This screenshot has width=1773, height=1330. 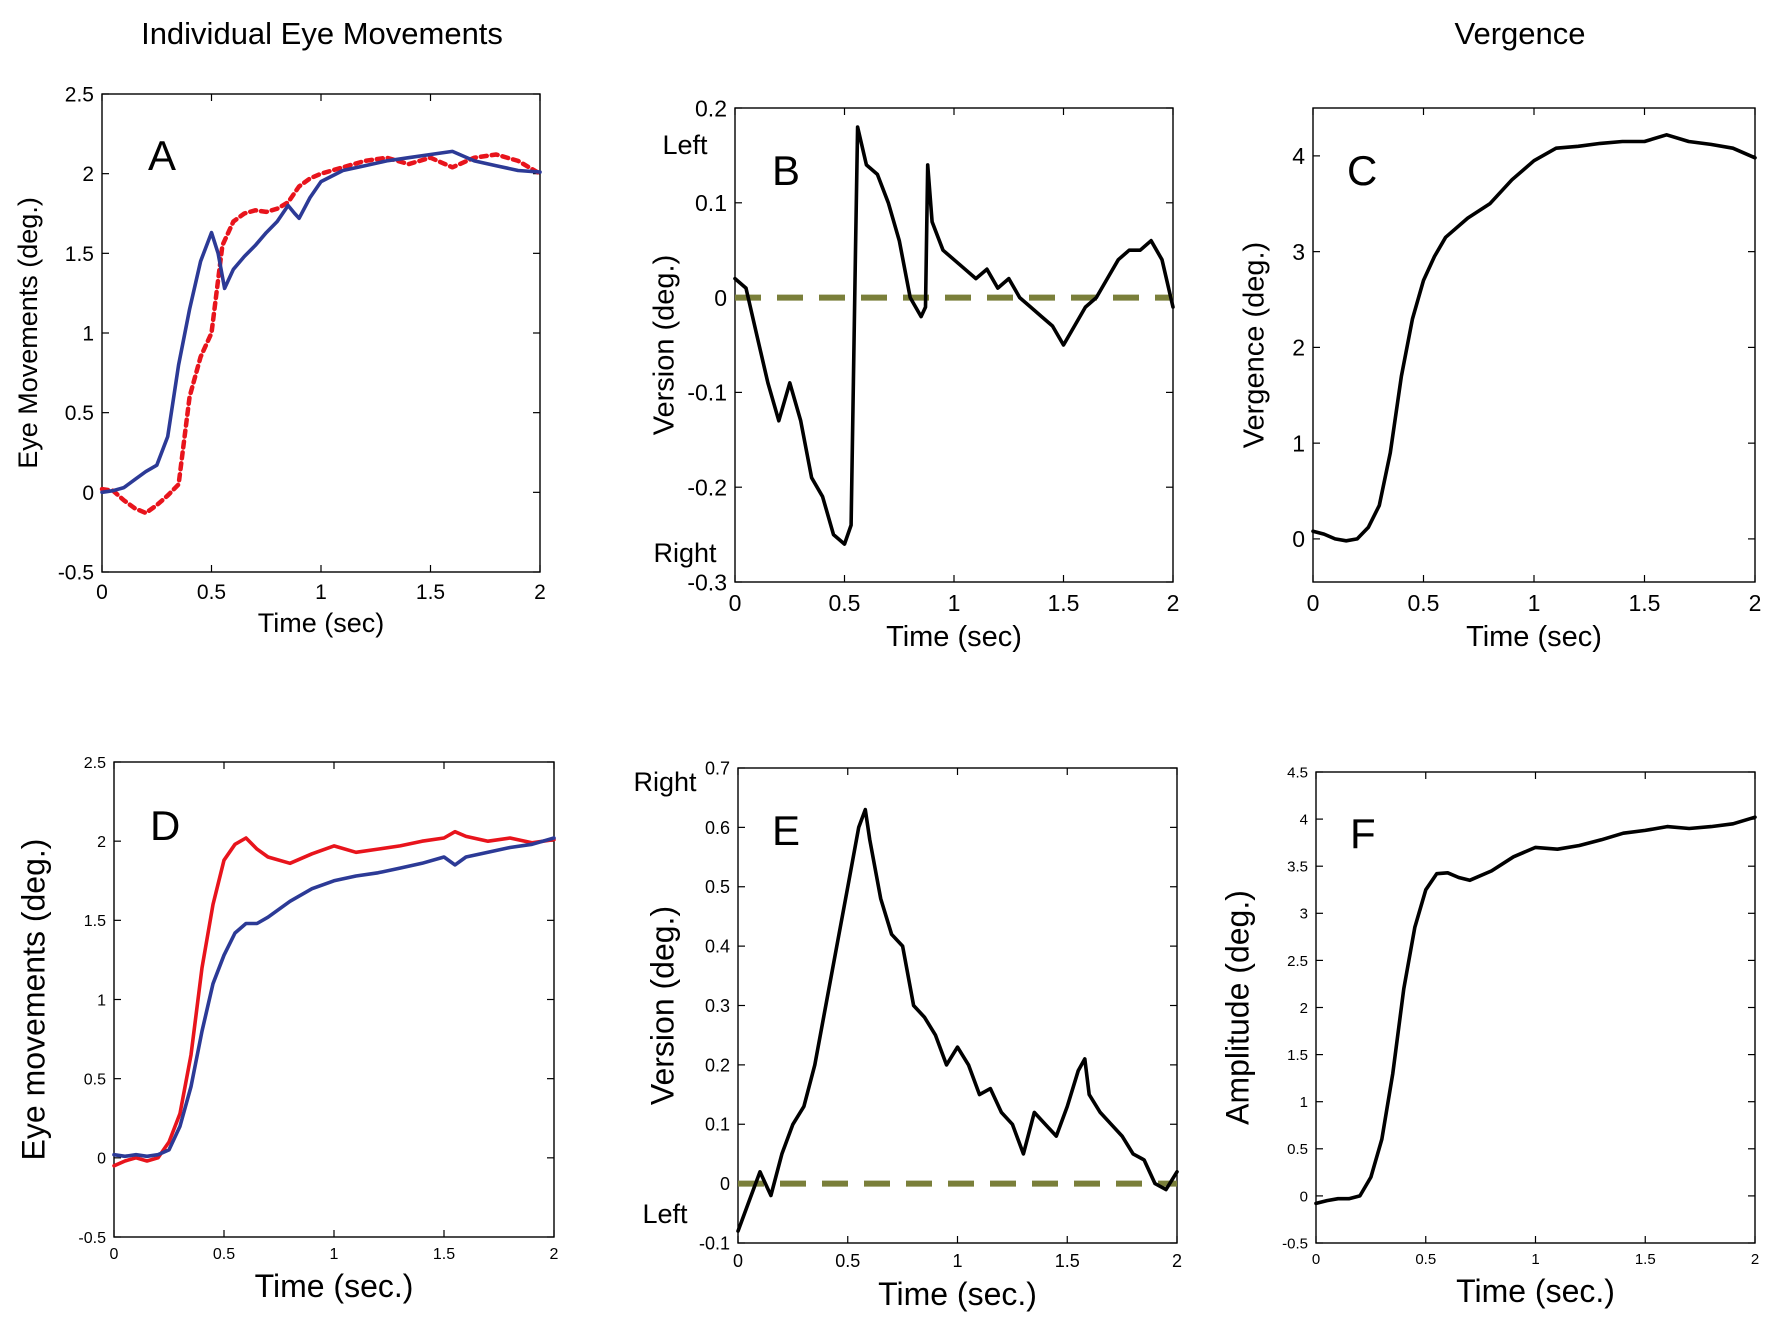 I want to click on panel-letter: D, so click(x=165, y=825).